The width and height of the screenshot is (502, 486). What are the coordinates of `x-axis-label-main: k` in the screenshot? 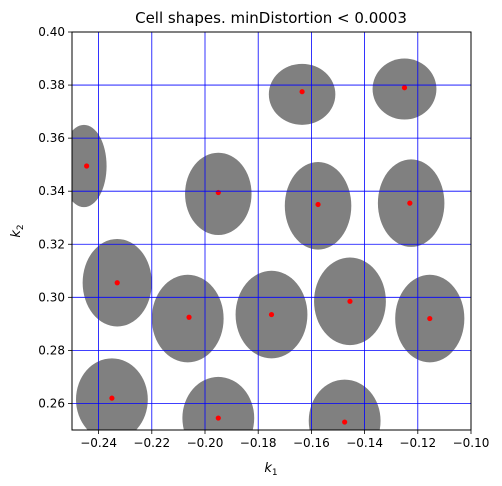 It's located at (268, 468).